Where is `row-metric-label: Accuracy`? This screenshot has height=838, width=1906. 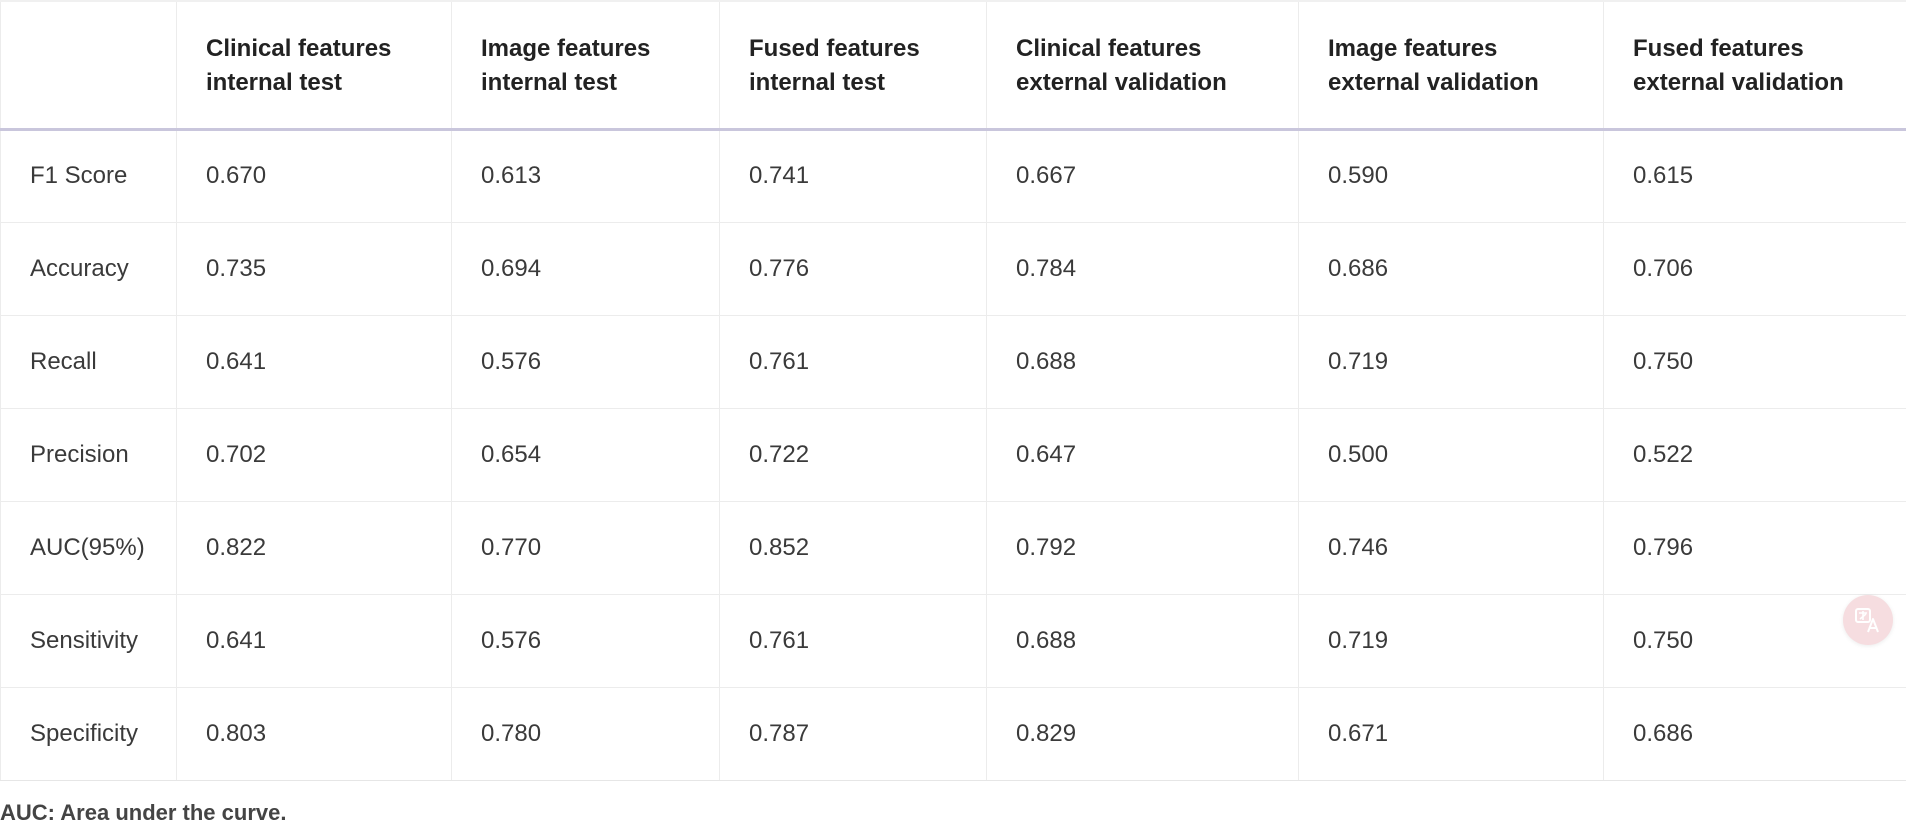 row-metric-label: Accuracy is located at coordinates (88, 269).